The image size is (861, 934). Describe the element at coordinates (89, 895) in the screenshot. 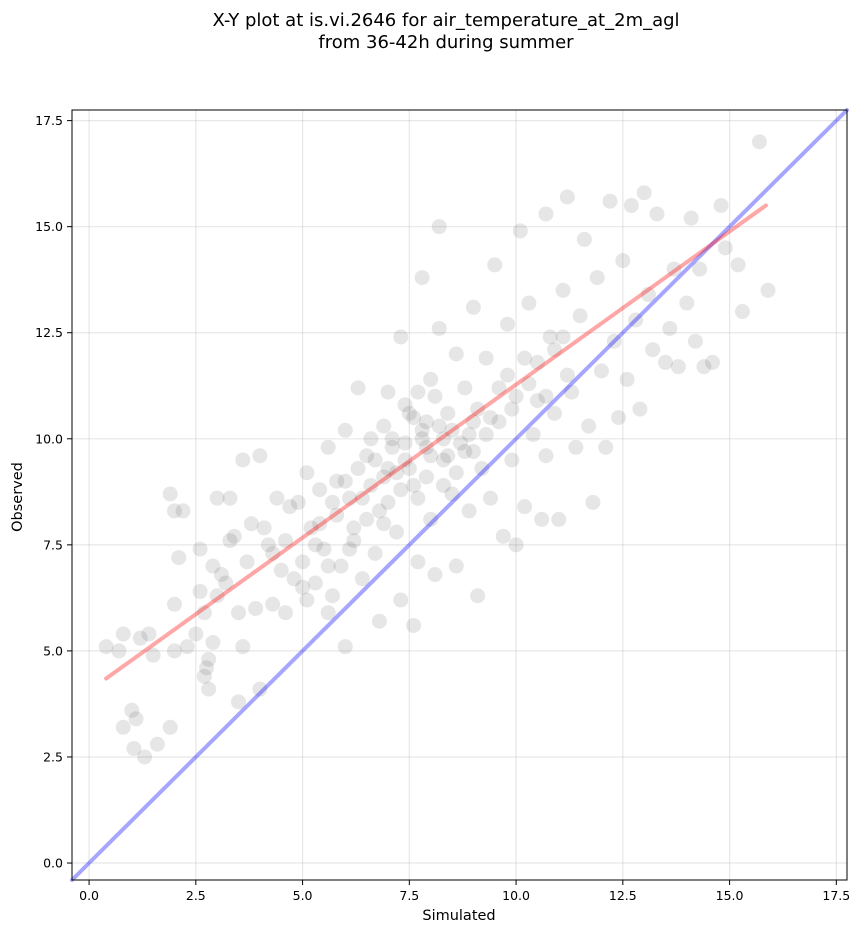

I see `x-tick-label: 0.0` at that location.